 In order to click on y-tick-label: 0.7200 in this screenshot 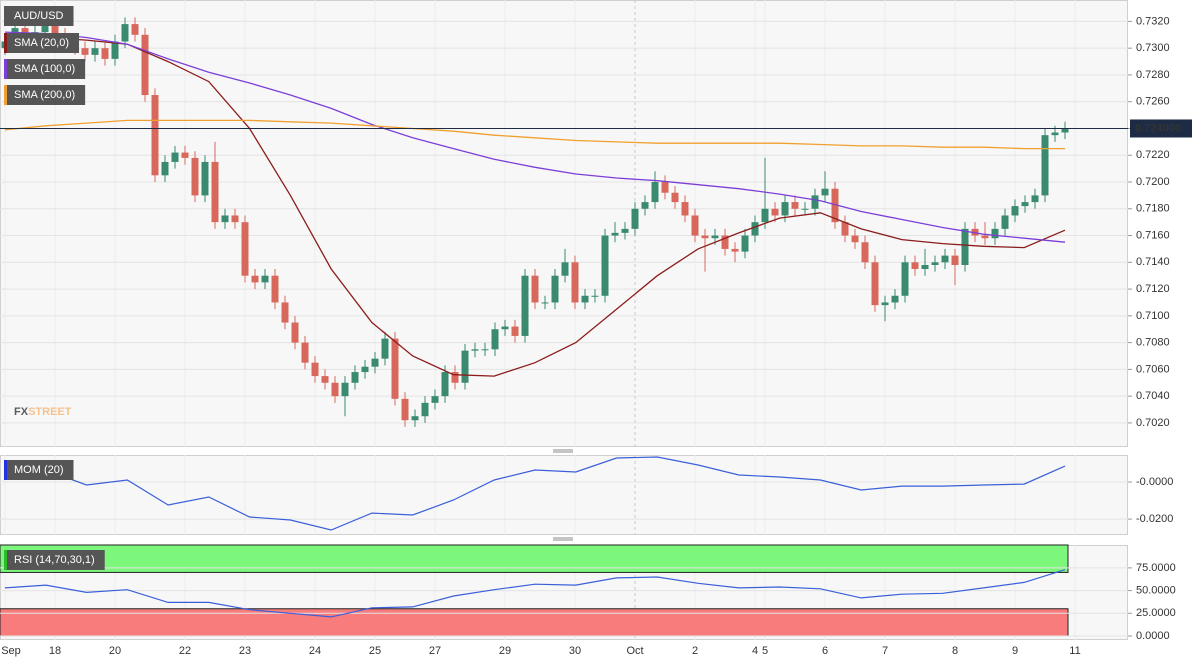, I will do `click(1153, 182)`.